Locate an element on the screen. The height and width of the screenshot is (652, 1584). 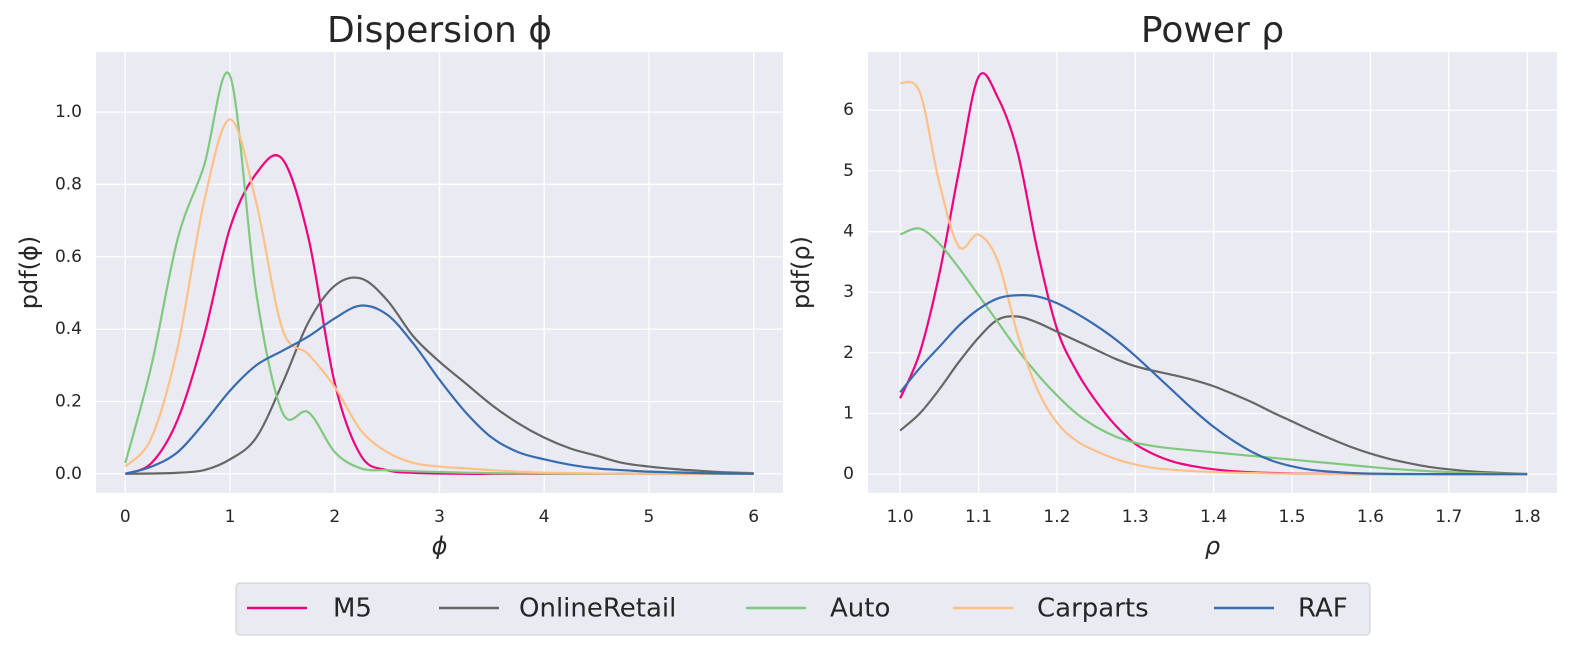
x-tick-label: 4 is located at coordinates (544, 517).